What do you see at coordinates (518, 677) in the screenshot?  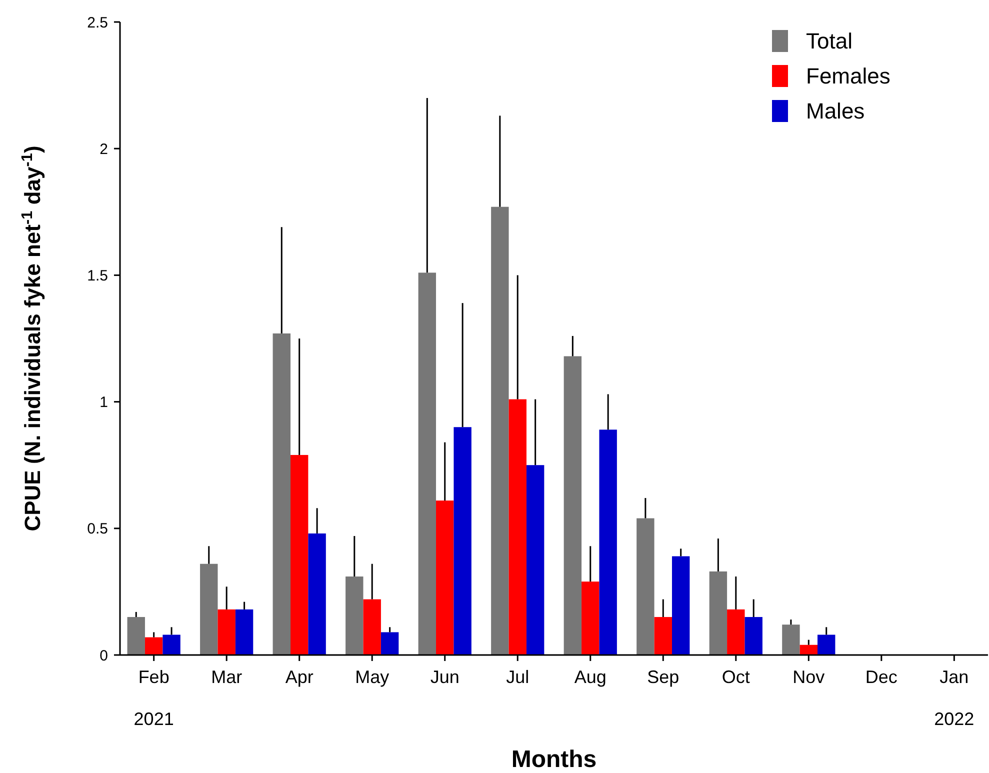 I see `x-tick-label: Jul` at bounding box center [518, 677].